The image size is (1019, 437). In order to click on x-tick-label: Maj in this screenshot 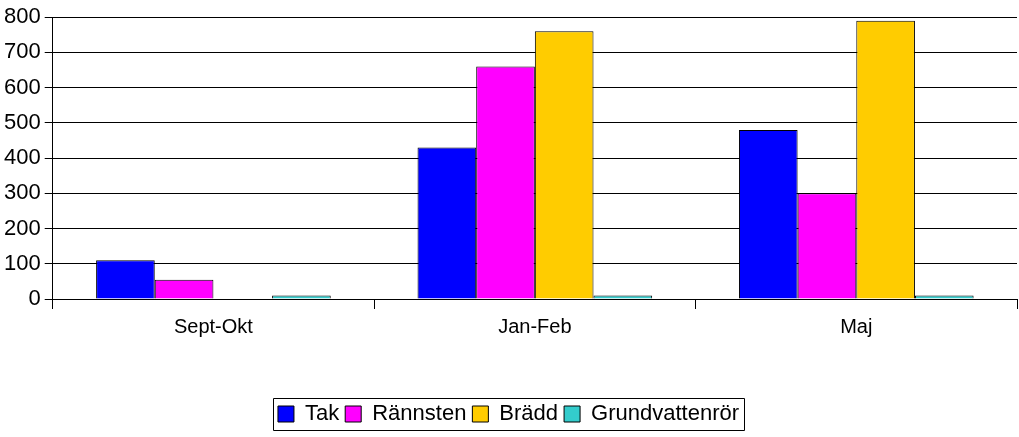, I will do `click(856, 325)`.